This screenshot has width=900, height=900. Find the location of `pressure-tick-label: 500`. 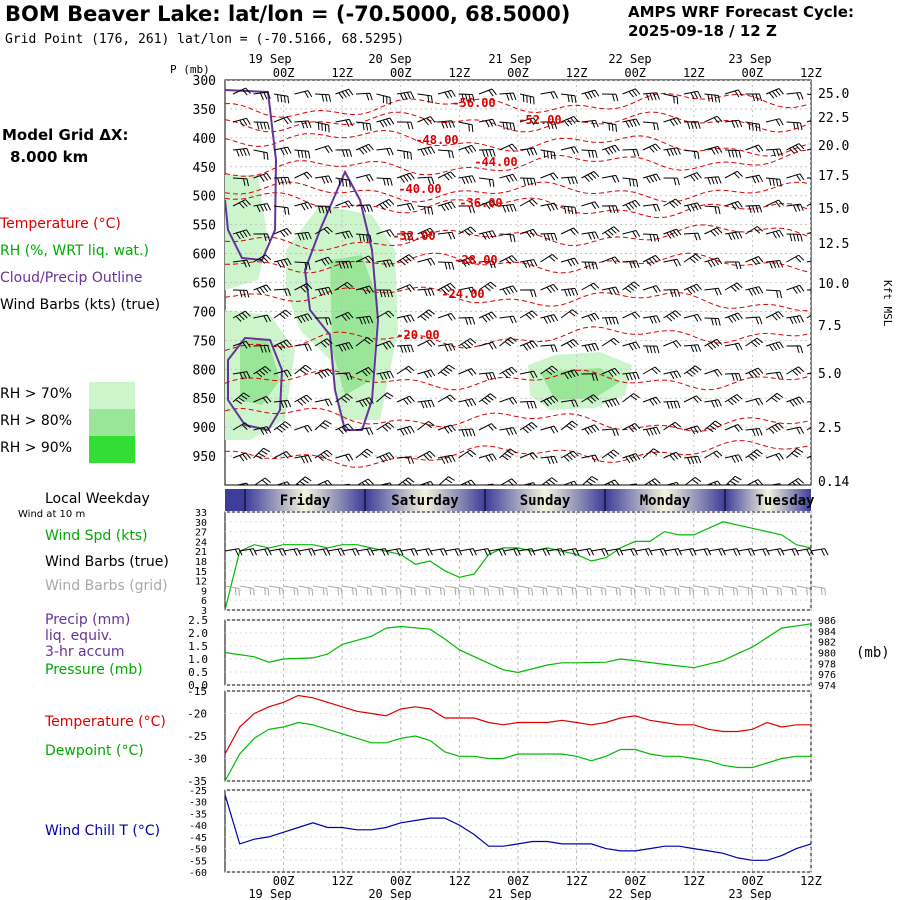

pressure-tick-label: 500 is located at coordinates (204, 197).